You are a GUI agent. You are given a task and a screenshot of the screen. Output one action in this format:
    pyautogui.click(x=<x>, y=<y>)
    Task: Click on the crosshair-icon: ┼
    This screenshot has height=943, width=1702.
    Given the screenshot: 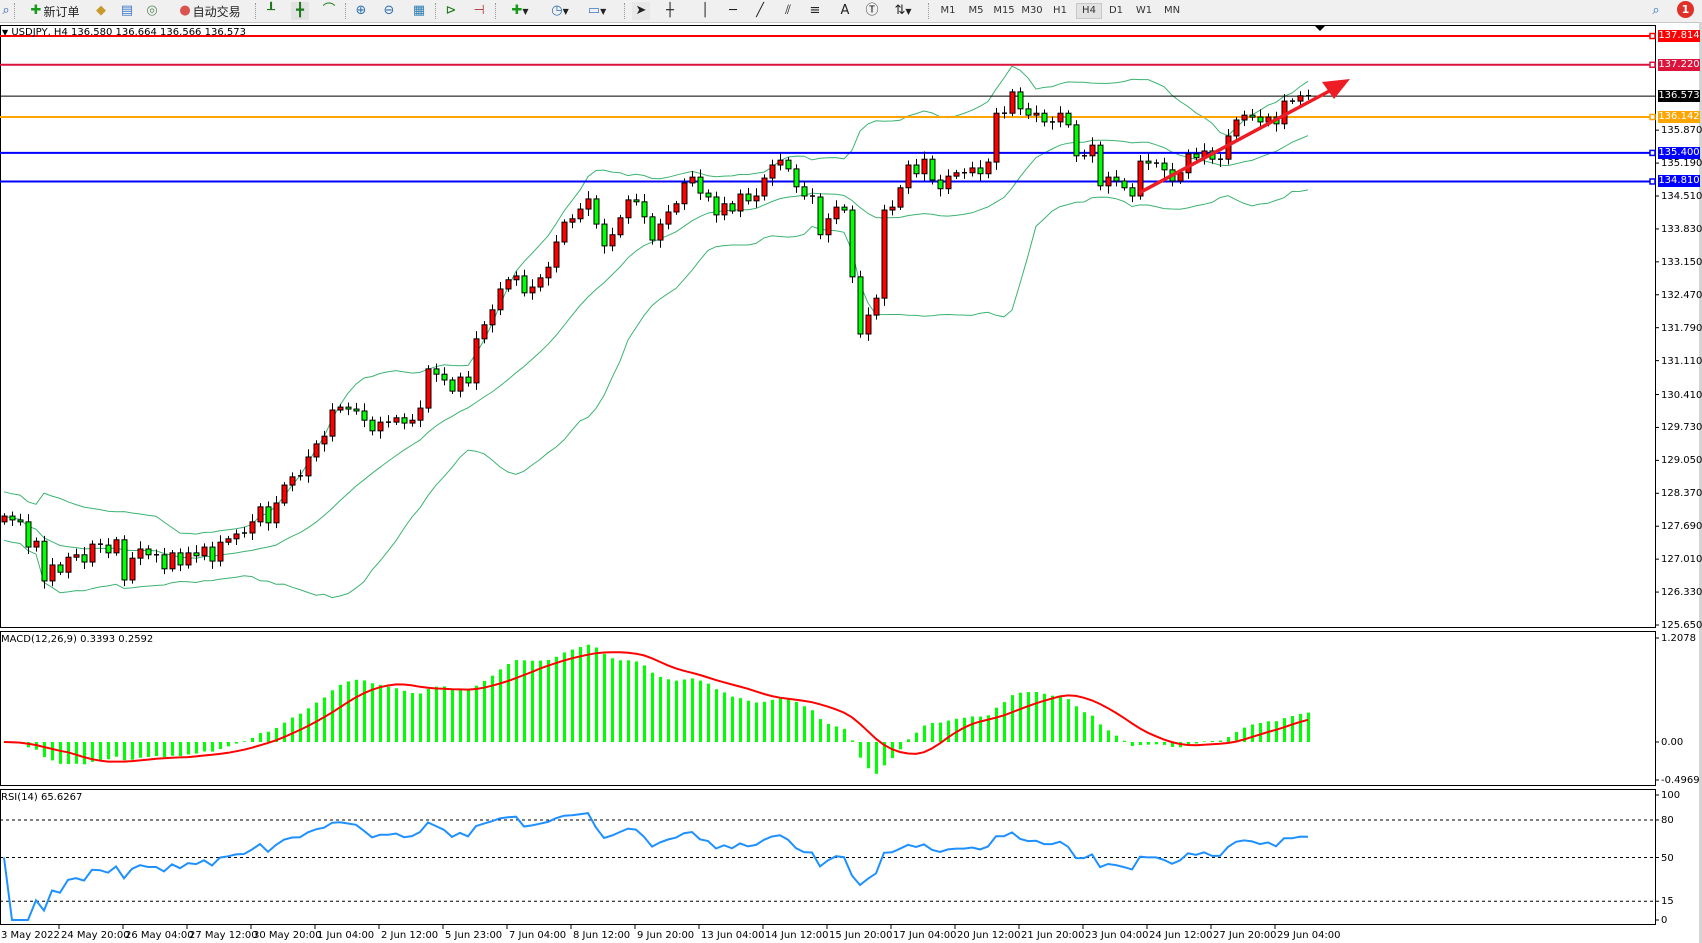 What is the action you would take?
    pyautogui.click(x=670, y=10)
    